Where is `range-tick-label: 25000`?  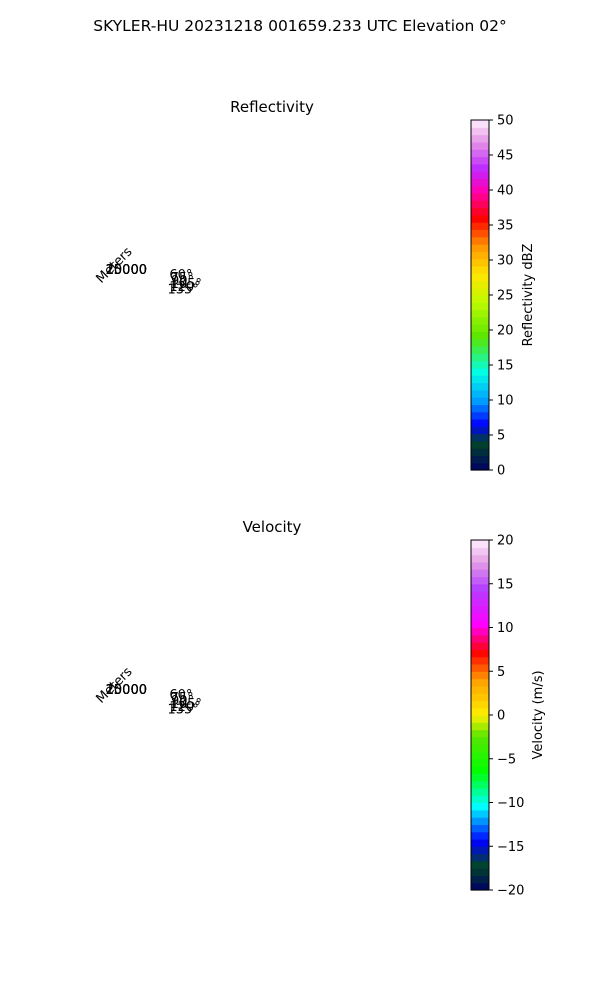
range-tick-label: 25000 is located at coordinates (126, 270).